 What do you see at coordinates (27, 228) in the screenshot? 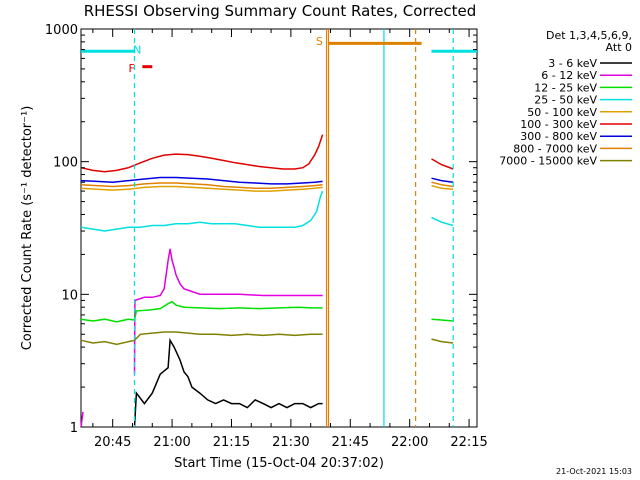
I see `y-axis-label: Corrected Count Rate (s⁻¹ detector⁻¹)` at bounding box center [27, 228].